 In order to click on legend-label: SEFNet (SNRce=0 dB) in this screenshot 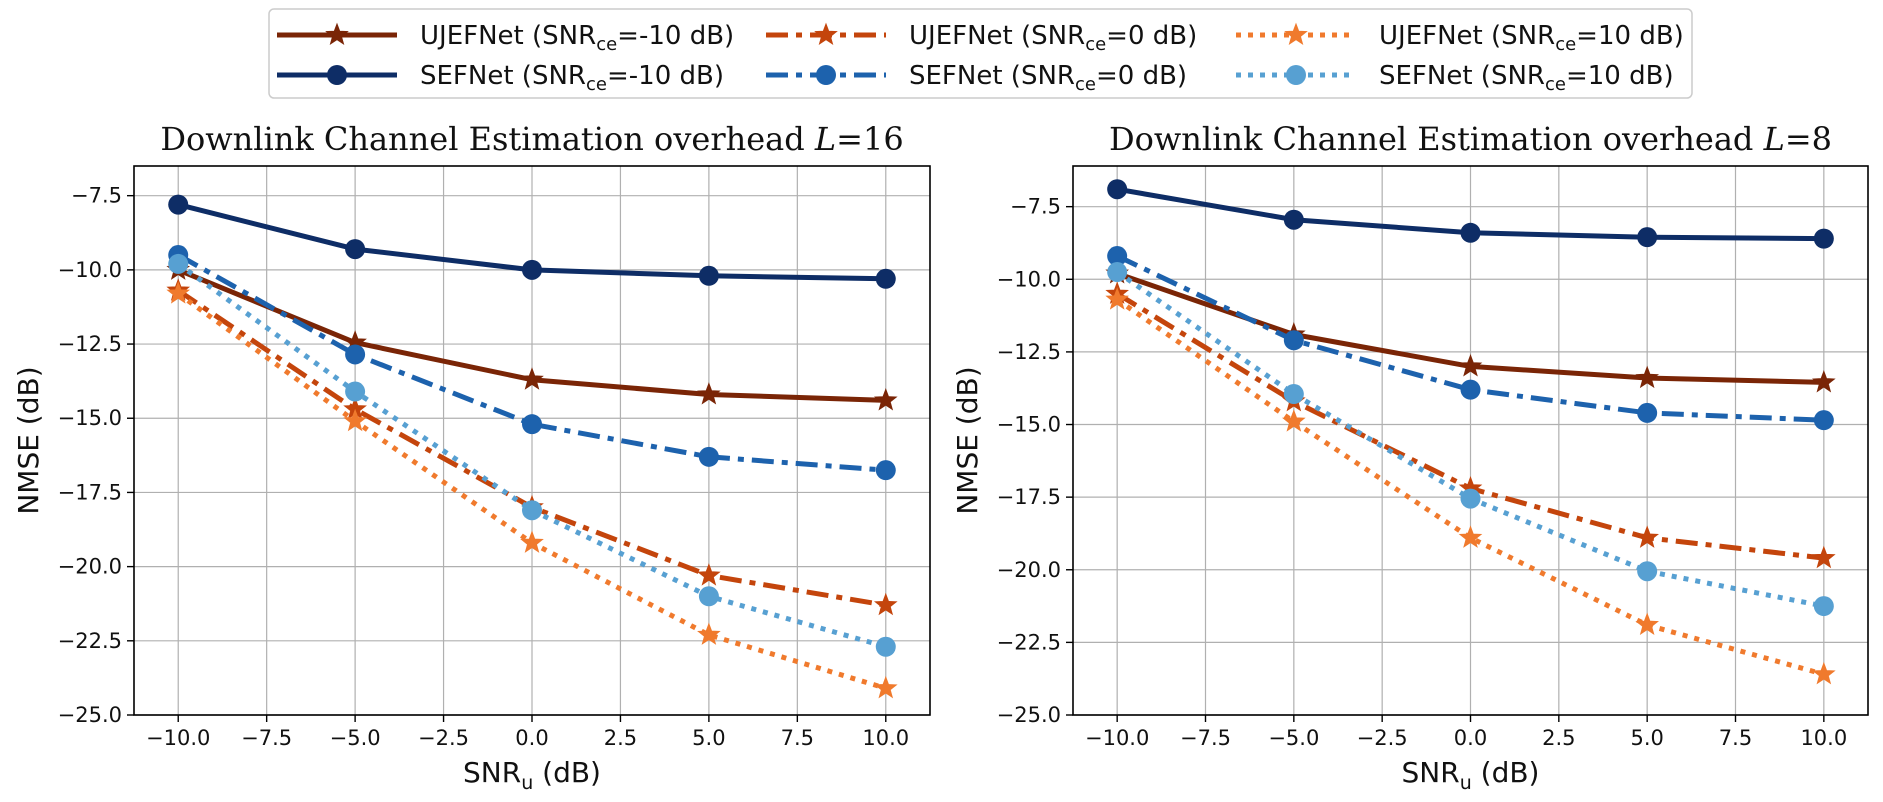, I will do `click(1048, 78)`.